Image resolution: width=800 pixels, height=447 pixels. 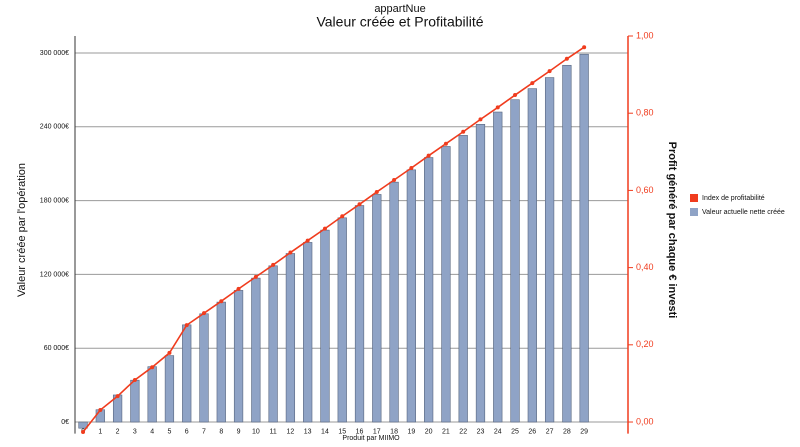 What do you see at coordinates (411, 431) in the screenshot?
I see `x-tick-label: 19` at bounding box center [411, 431].